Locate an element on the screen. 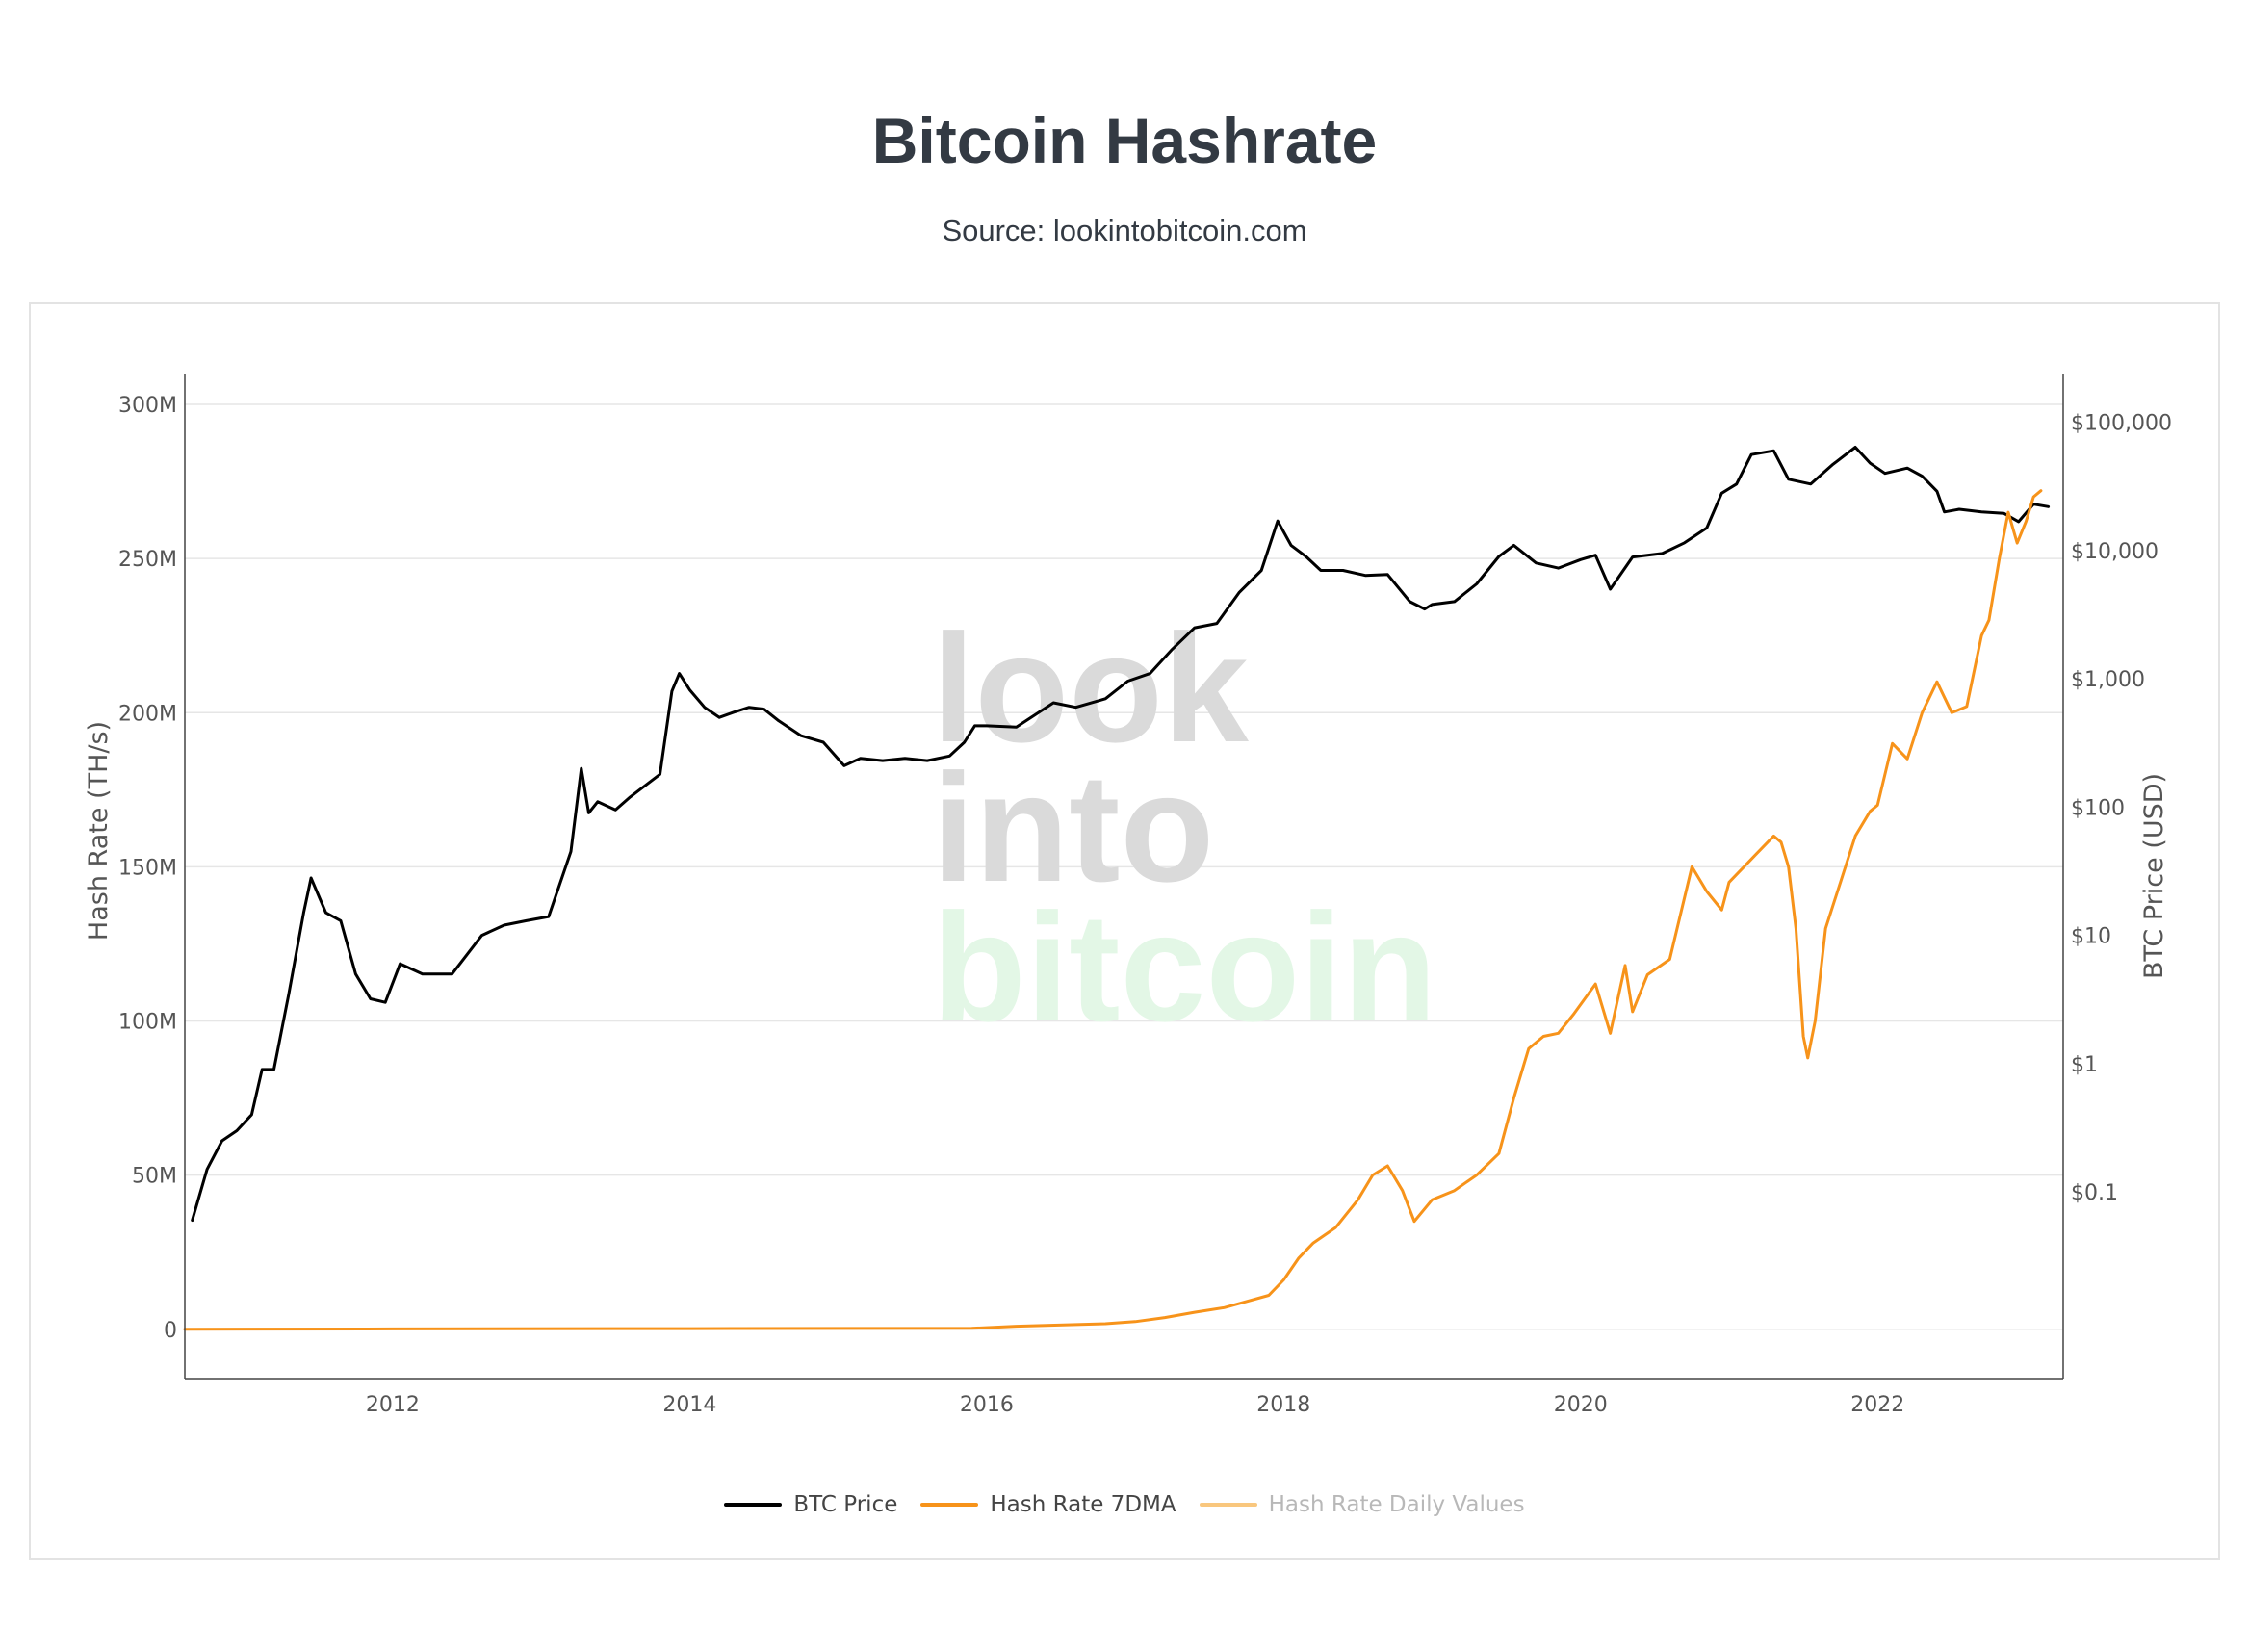  y-tick-label: 150M is located at coordinates (147, 868).